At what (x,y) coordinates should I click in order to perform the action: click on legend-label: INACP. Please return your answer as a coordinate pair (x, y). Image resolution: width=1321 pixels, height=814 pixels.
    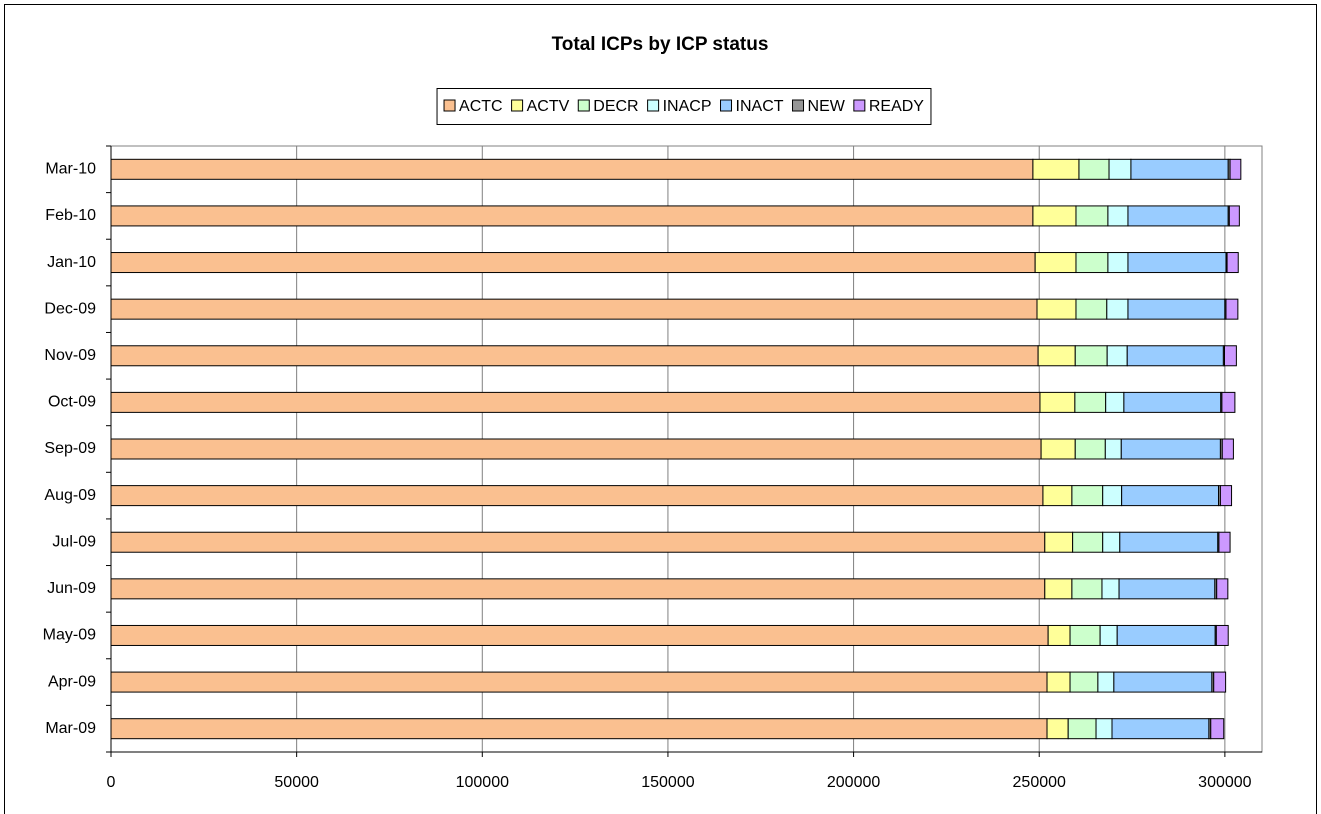
    Looking at the image, I should click on (687, 106).